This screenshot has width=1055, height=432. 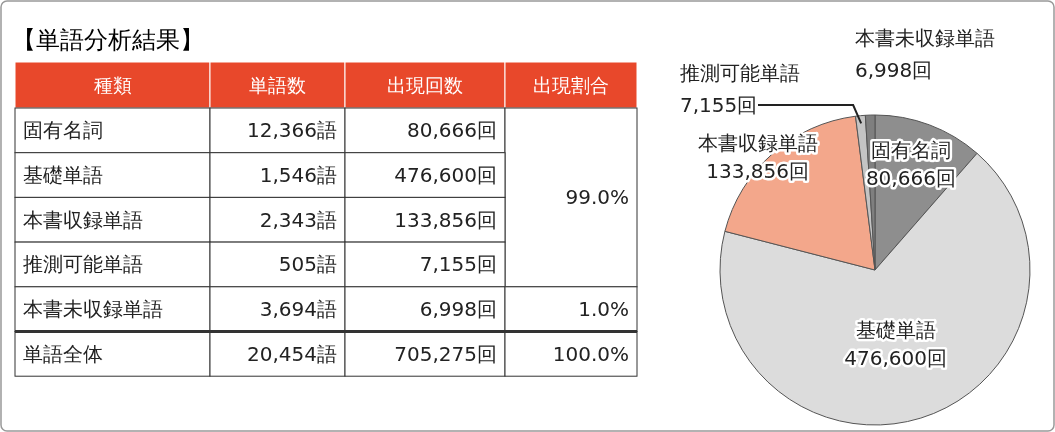 What do you see at coordinates (63, 130) in the screenshot?
I see `text: 固有名詞` at bounding box center [63, 130].